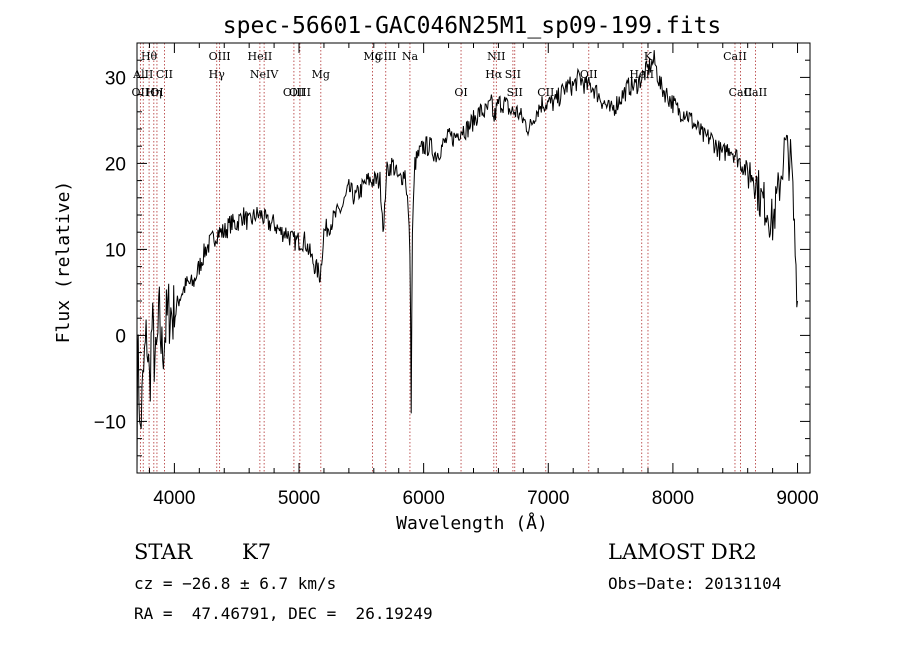  Describe the element at coordinates (294, 92) in the screenshot. I see `marker-label-10: OIII` at that location.